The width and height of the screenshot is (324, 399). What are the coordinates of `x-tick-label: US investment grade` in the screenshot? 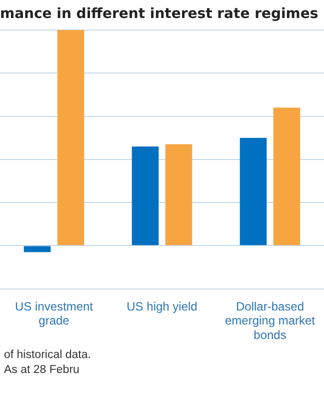 It's located at (54, 313).